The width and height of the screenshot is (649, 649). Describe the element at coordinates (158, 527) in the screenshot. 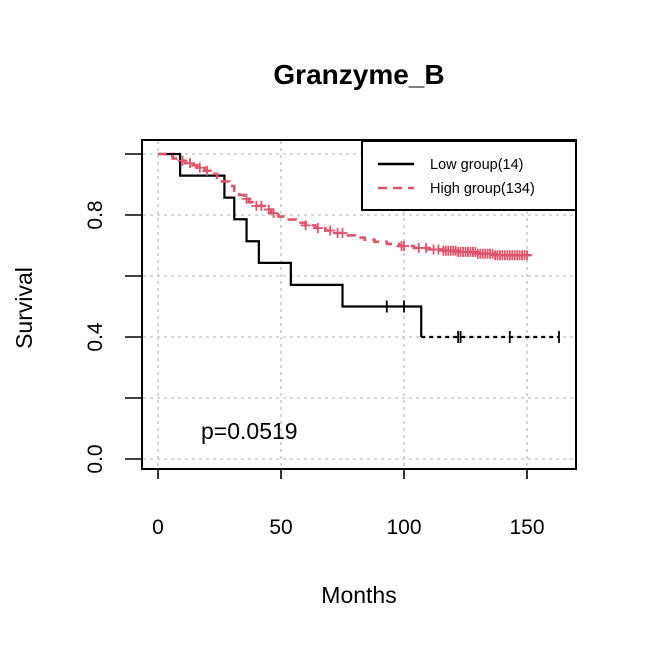

I see `x-tick-label: 0` at that location.